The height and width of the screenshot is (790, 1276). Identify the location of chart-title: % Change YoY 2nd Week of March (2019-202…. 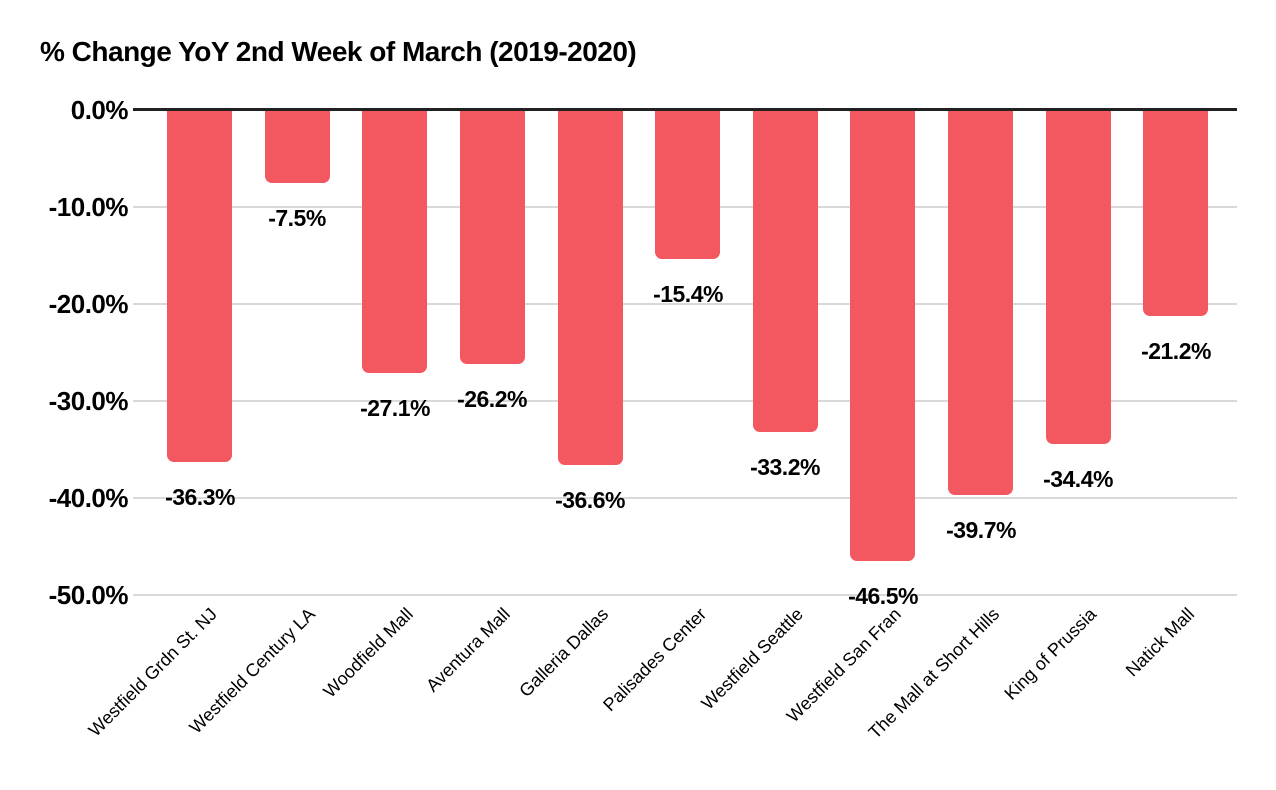
(338, 51).